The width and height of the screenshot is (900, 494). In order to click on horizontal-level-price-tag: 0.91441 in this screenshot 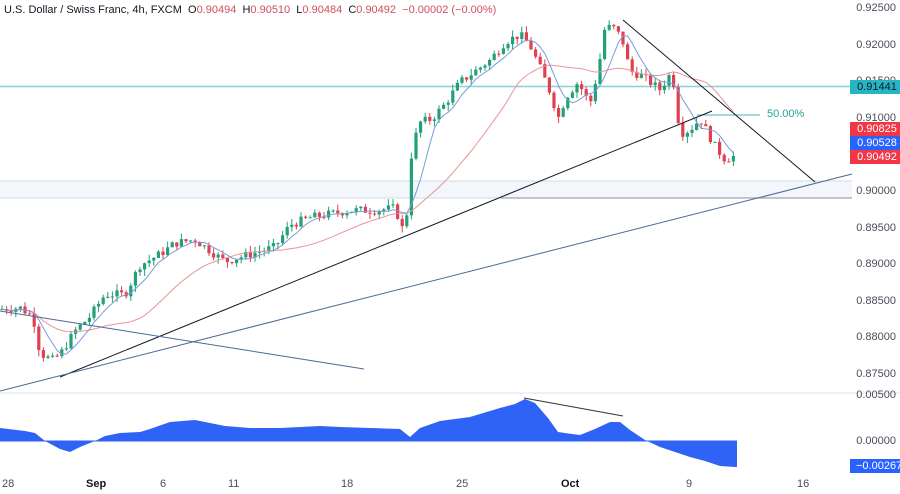, I will do `click(875, 87)`.